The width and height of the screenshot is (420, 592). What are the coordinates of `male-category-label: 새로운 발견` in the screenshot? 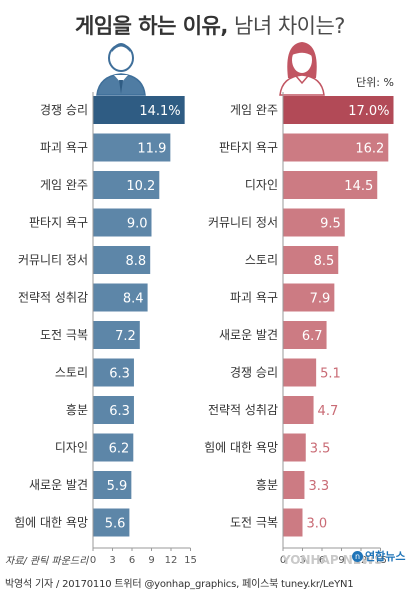 It's located at (58, 485).